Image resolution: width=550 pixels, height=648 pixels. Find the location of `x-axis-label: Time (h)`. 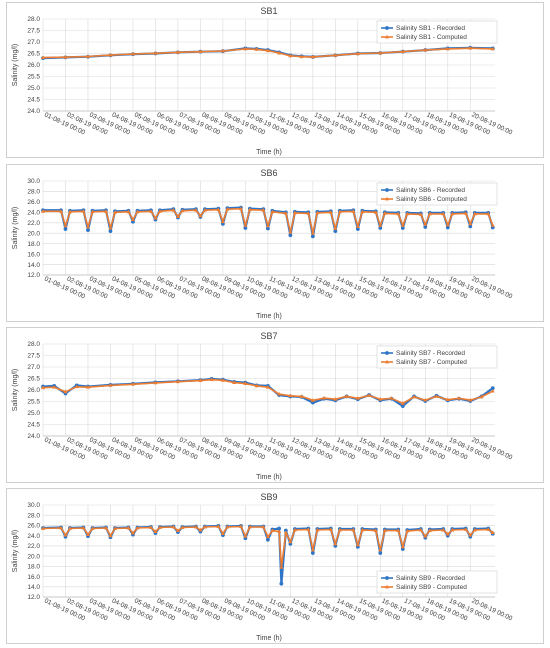

x-axis-label: Time (h) is located at coordinates (269, 152).